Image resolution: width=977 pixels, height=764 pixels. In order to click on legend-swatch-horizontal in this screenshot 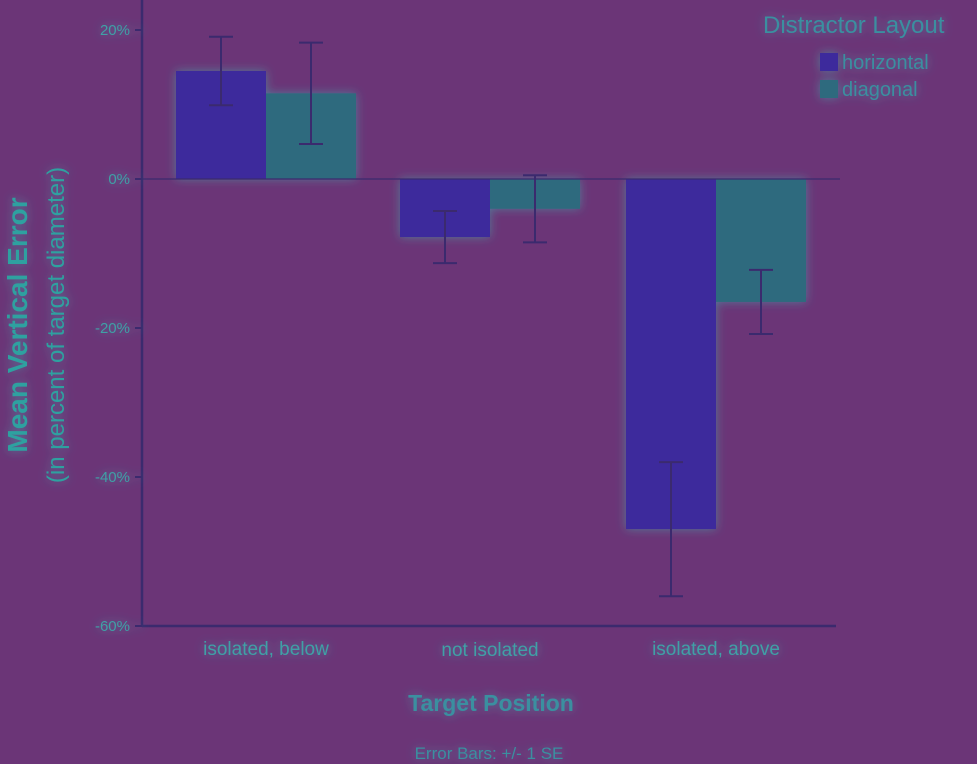, I will do `click(829, 62)`.